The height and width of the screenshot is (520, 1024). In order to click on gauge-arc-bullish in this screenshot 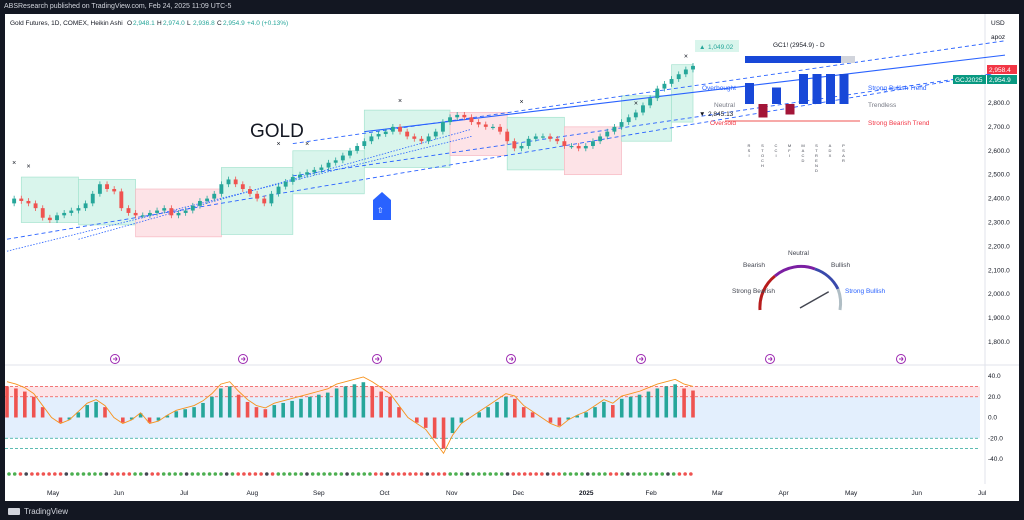, I will do `click(827, 278)`.